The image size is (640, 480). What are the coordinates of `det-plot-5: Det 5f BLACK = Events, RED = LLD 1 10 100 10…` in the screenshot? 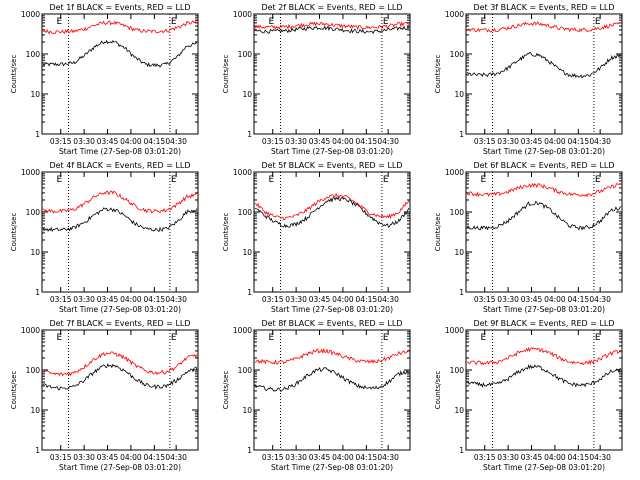 It's located at (316, 237).